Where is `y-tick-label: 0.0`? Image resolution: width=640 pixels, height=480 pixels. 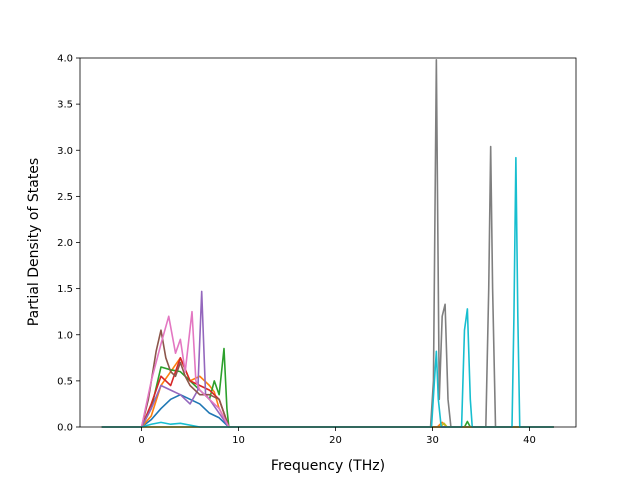
y-tick-label: 0.0 is located at coordinates (65, 428).